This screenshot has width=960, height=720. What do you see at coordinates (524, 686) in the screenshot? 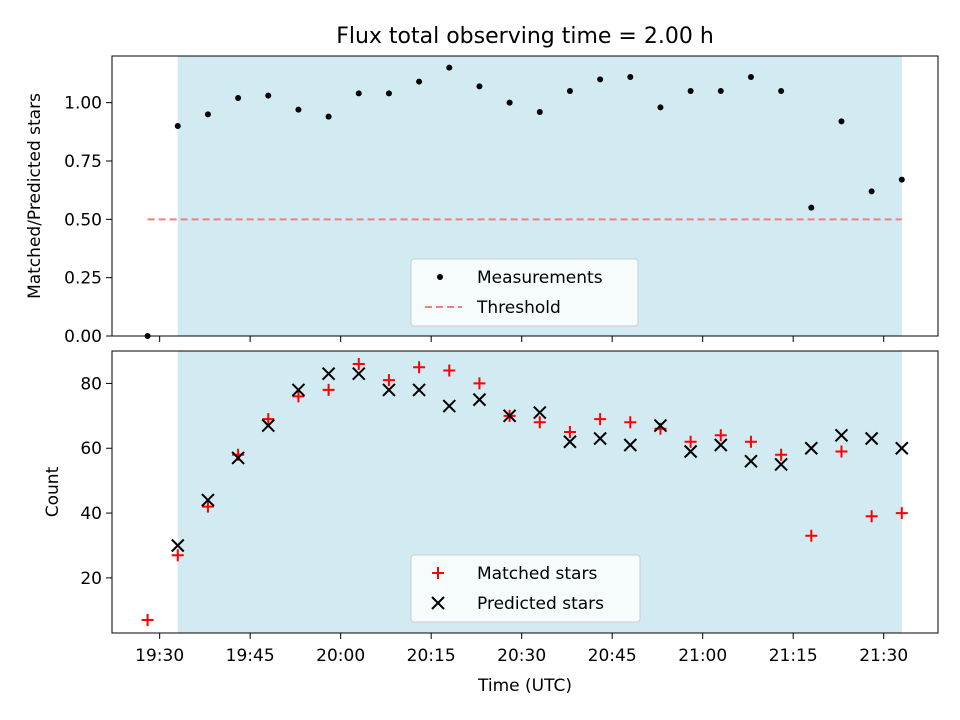
I see `bottom-x-axis-label: Time (UTC)` at bounding box center [524, 686].